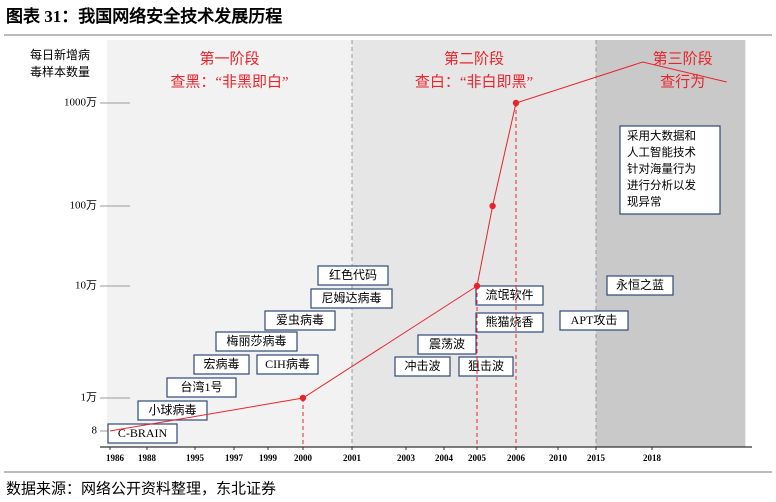 Image resolution: width=776 pixels, height=502 pixels. Describe the element at coordinates (661, 136) in the screenshot. I see `note-line: 采用大数据和` at that location.